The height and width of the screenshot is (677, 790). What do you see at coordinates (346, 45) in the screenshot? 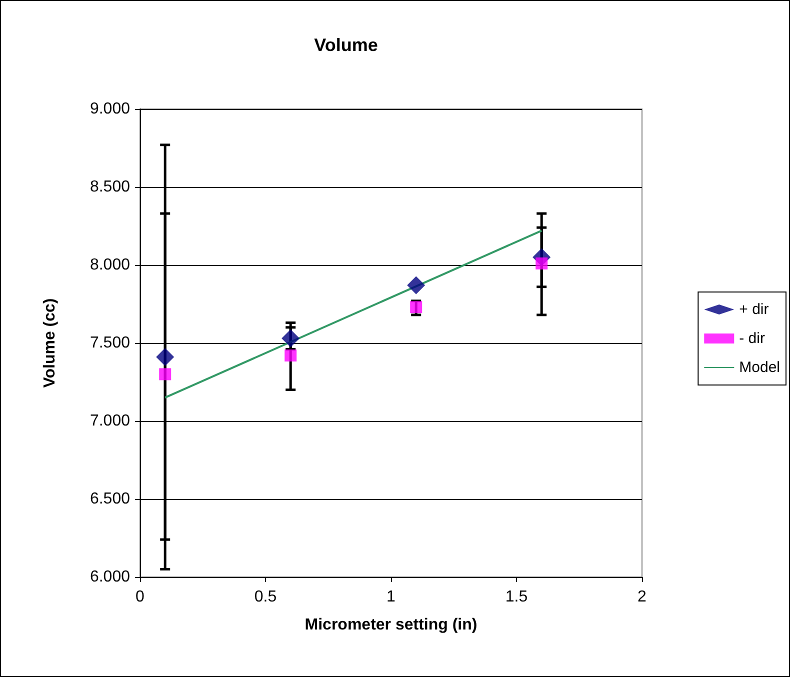
I see `chart-title: Volume` at bounding box center [346, 45].